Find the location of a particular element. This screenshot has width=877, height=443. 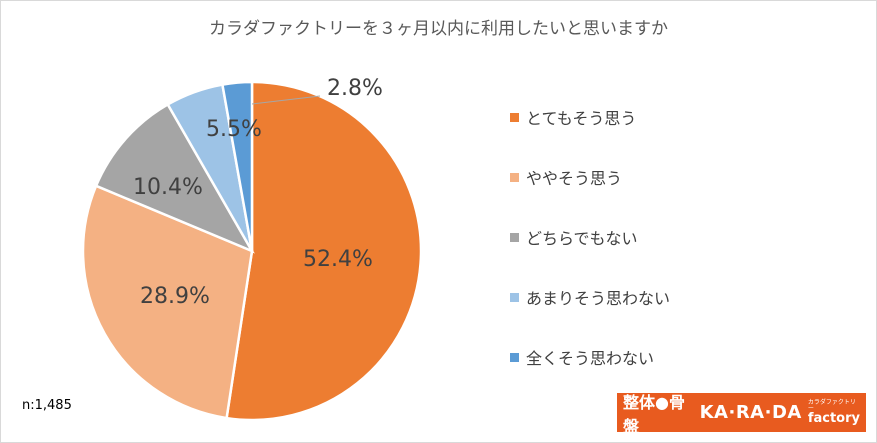

sample-size-note: n:1,485 is located at coordinates (47, 405).